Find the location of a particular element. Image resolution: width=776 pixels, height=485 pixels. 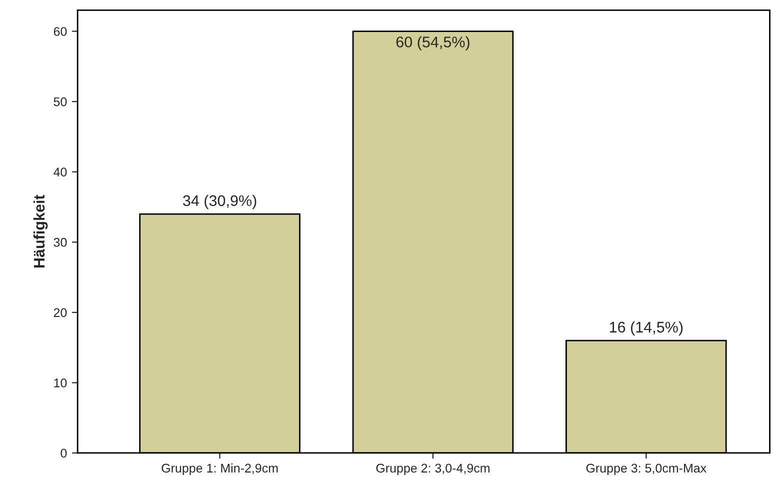

x-tick-label: Gruppe 1: Min-2,9cm is located at coordinates (220, 469).